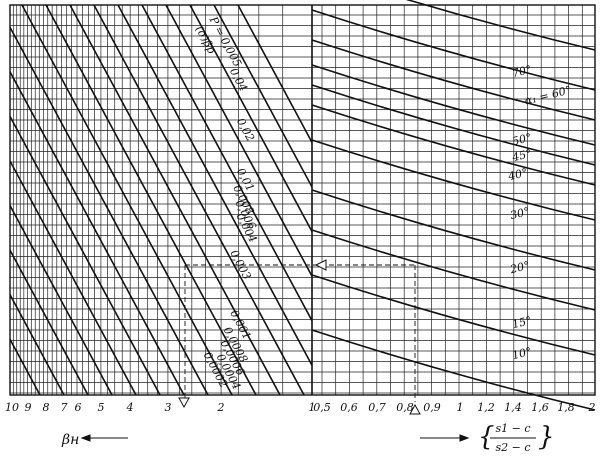 Image resolution: width=605 pixels, height=456 pixels. I want to click on x-tick-label: 5, so click(101, 407).